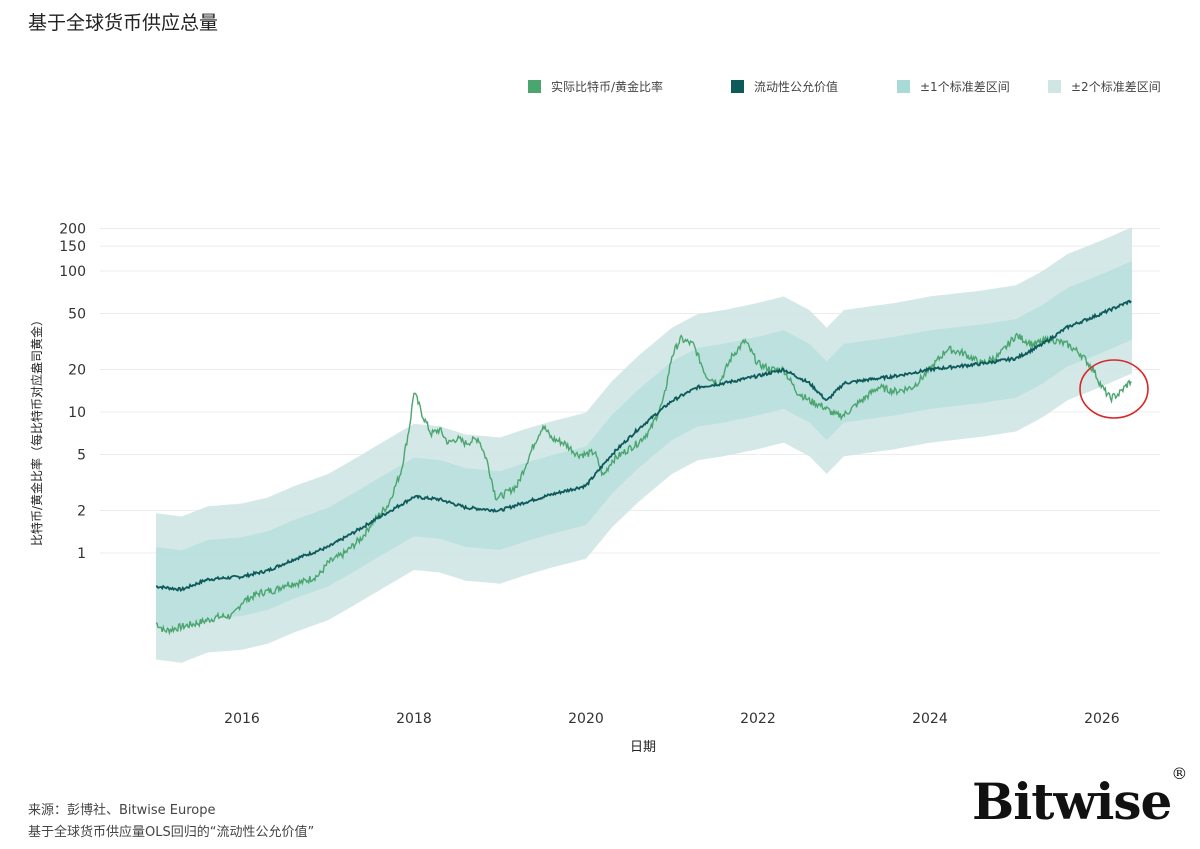 The width and height of the screenshot is (1200, 849). I want to click on y-tick-label: 100, so click(72, 272).